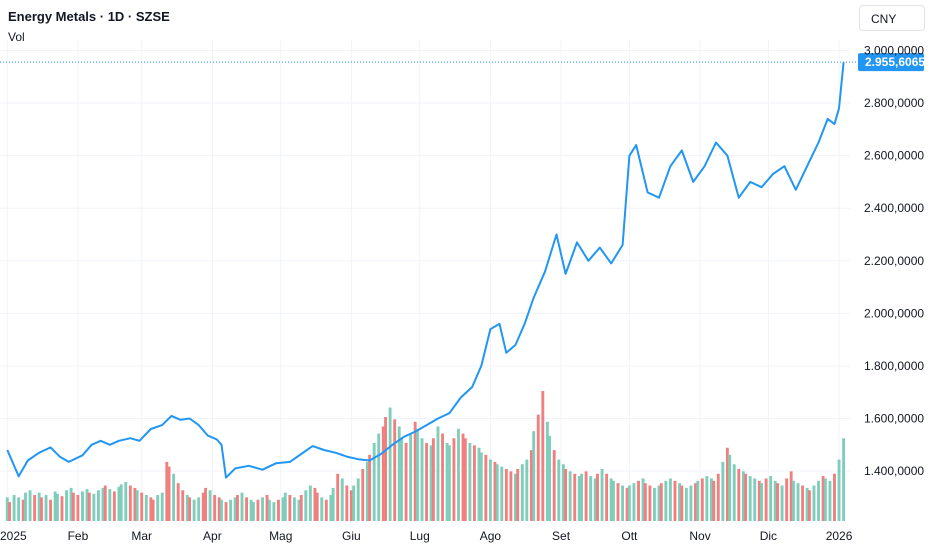 The width and height of the screenshot is (932, 550). Describe the element at coordinates (892, 18) in the screenshot. I see `currency-button: CNY` at that location.